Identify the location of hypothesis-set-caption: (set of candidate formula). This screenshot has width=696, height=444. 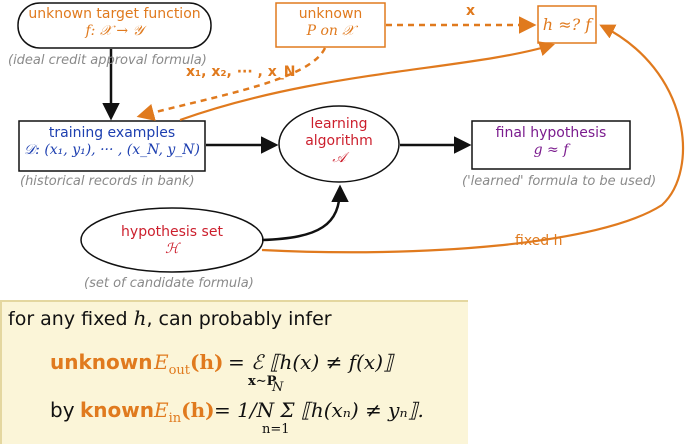
(169, 283).